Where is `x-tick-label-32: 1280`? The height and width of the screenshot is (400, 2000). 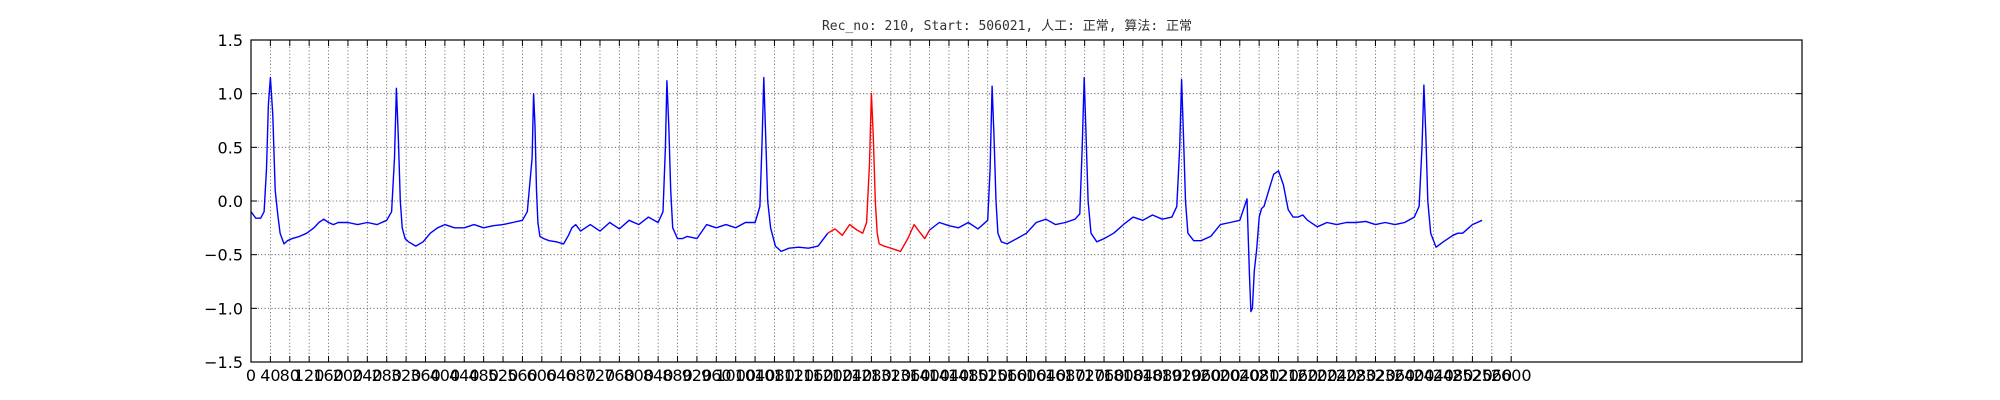
x-tick-label-32: 1280 is located at coordinates (871, 375).